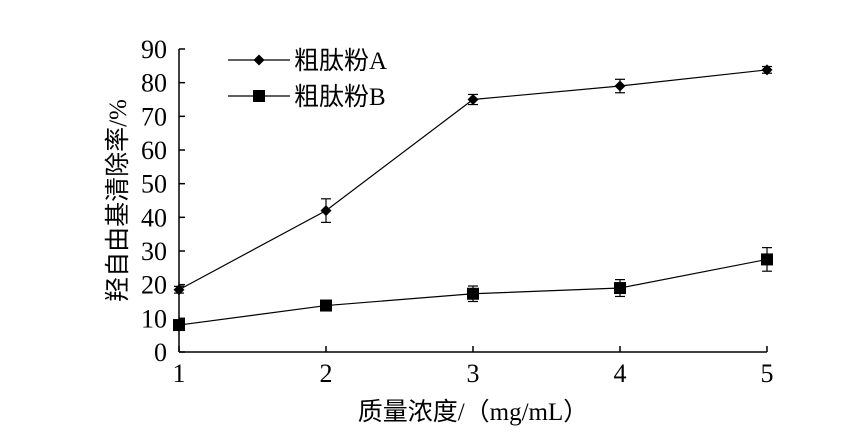 This screenshot has height=444, width=859. Describe the element at coordinates (154, 83) in the screenshot. I see `y-tick-label: 80` at that location.